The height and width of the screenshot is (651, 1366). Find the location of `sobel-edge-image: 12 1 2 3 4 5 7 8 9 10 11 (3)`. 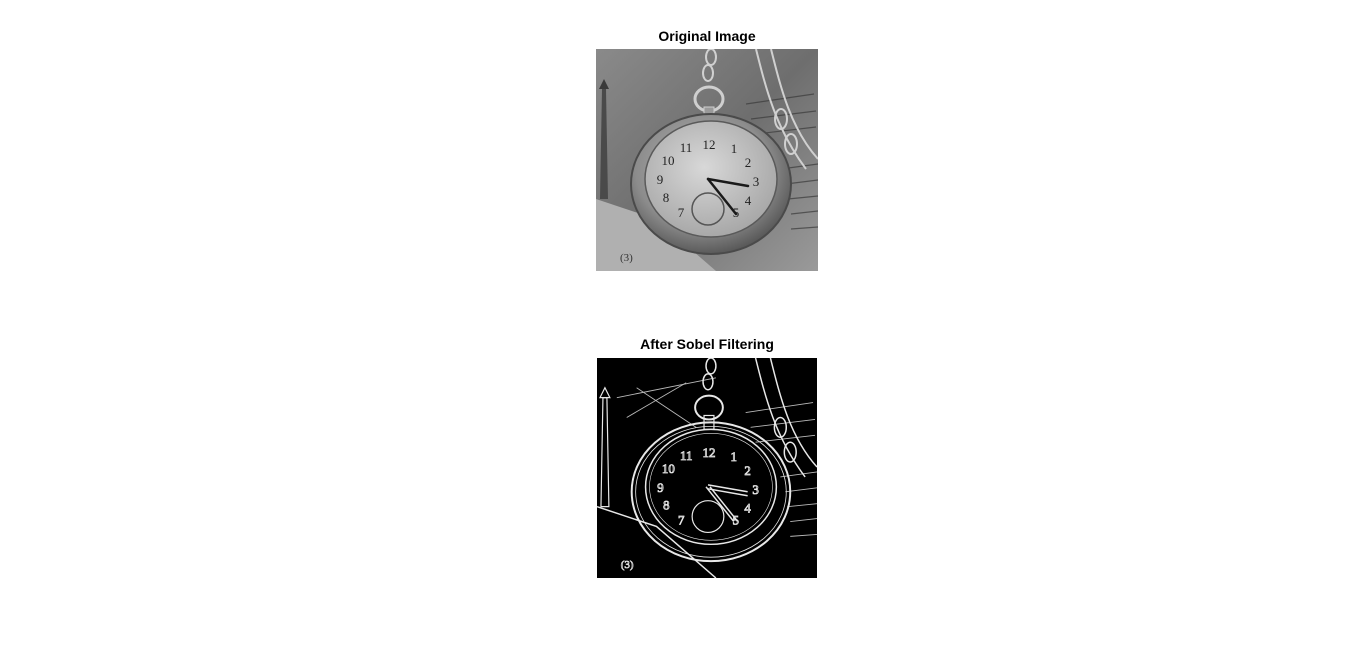

sobel-edge-image: 12 1 2 3 4 5 7 8 9 10 11 (3) is located at coordinates (707, 468).